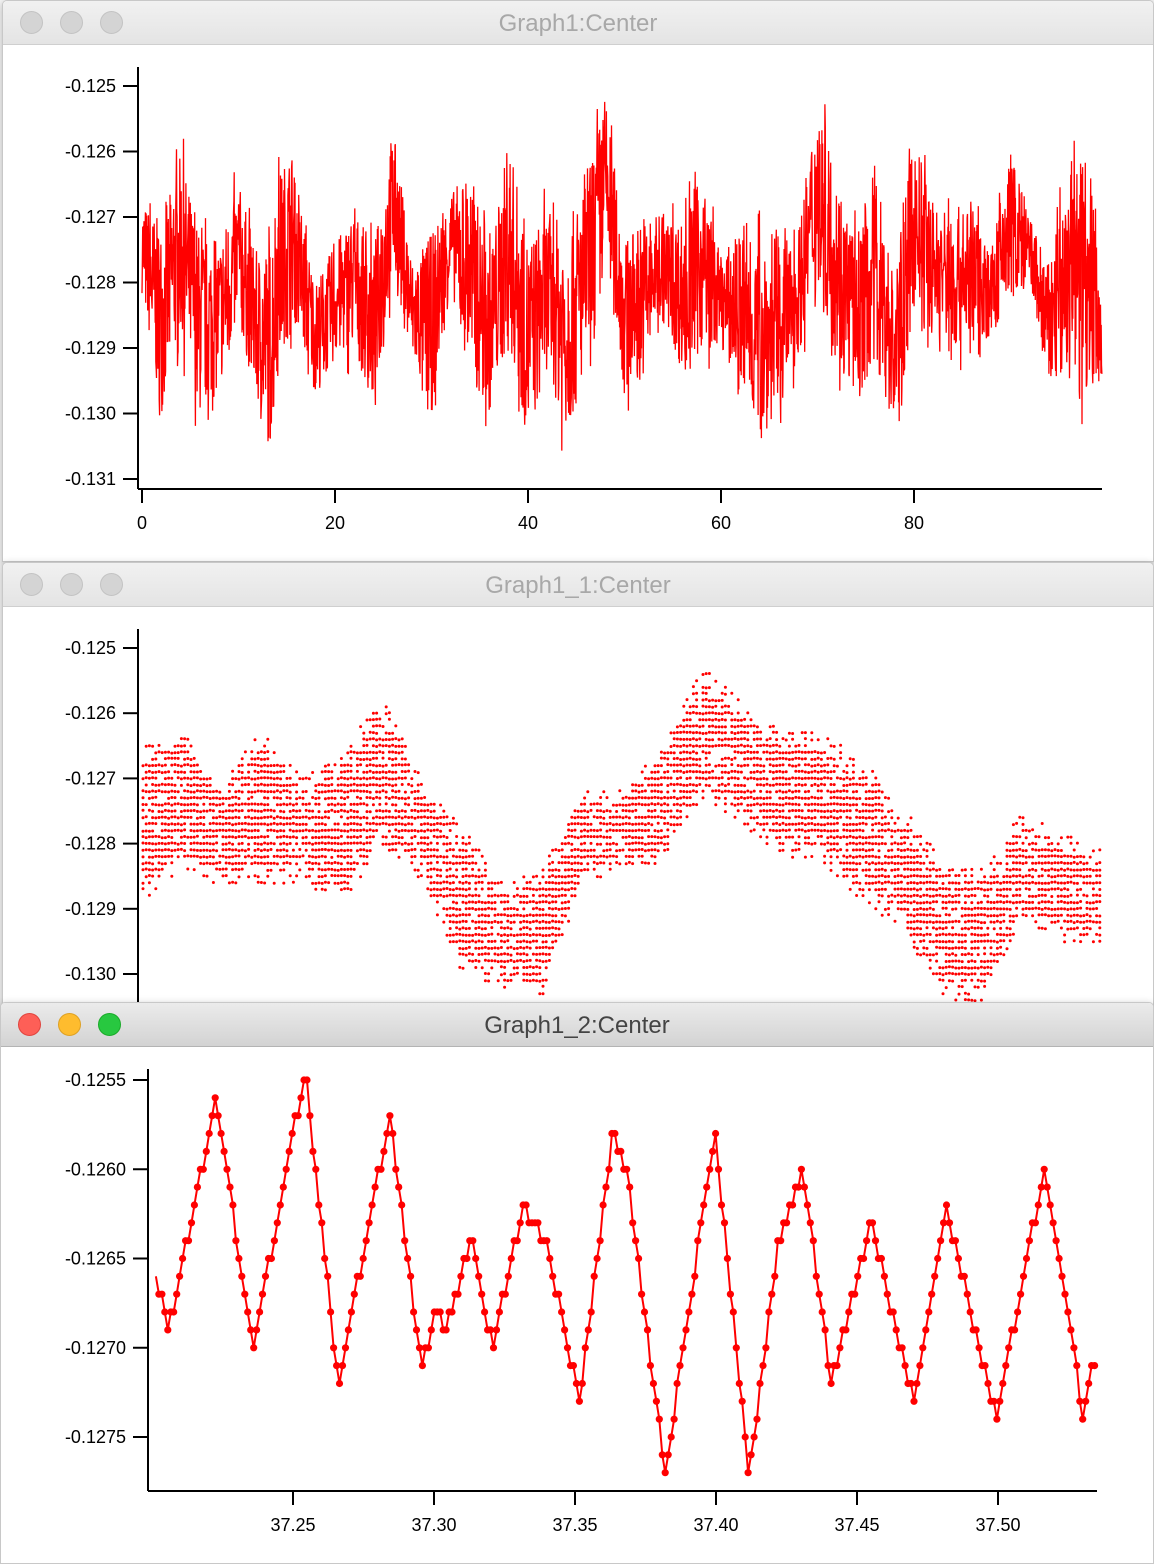 This screenshot has width=1154, height=1564. I want to click on title-bar: Graph1:Center, so click(578, 23).